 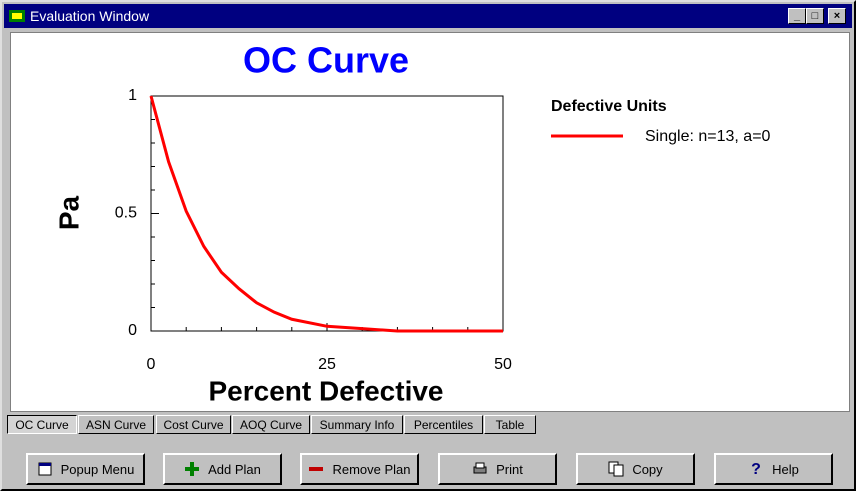 I want to click on tab: Summary Info, so click(x=357, y=424).